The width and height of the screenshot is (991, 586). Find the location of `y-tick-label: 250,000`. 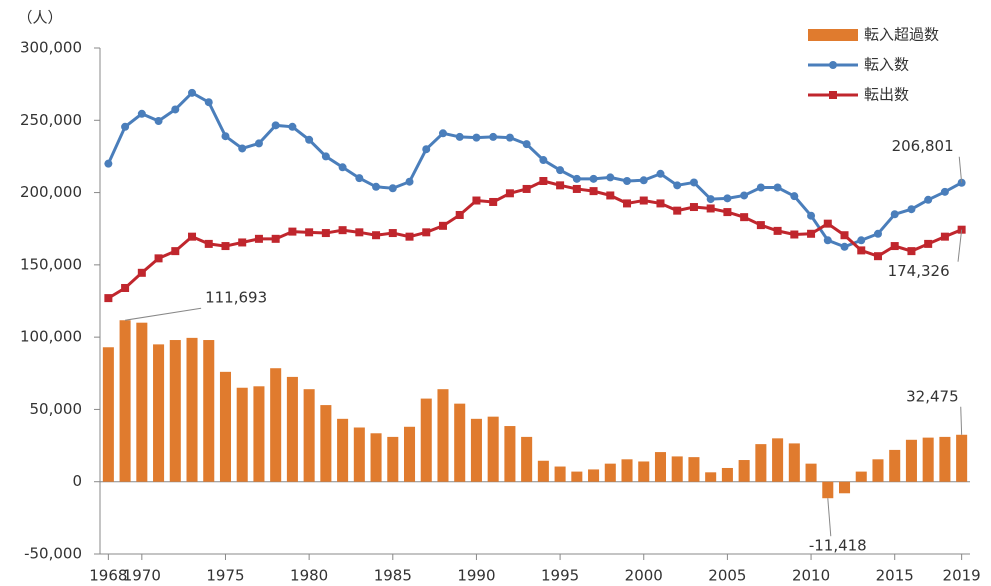

y-tick-label: 250,000 is located at coordinates (51, 120).